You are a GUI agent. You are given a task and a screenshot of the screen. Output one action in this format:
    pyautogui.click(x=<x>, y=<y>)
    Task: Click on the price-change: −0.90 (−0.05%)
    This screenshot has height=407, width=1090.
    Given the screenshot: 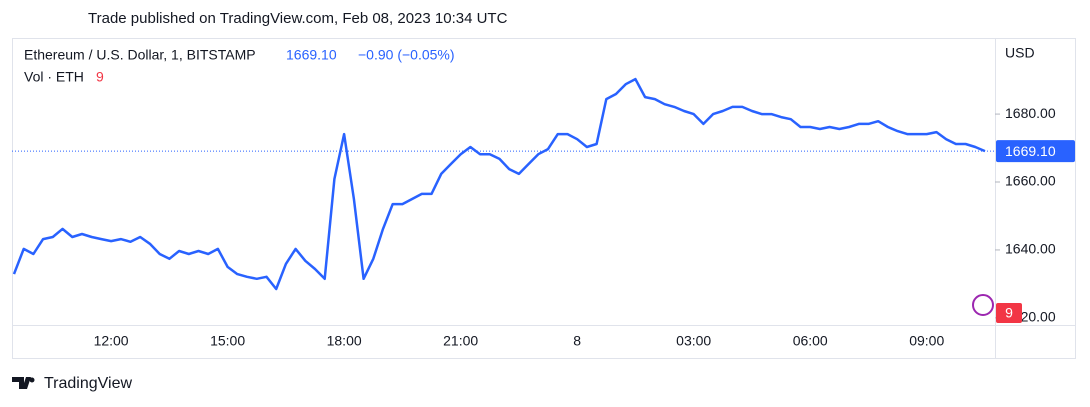 What is the action you would take?
    pyautogui.click(x=406, y=55)
    